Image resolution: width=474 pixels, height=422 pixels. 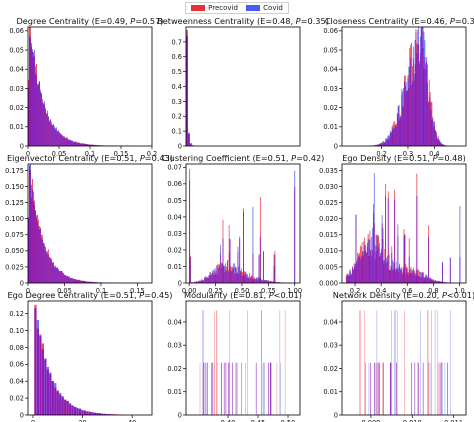 What do you see at coordinates (328, 203) in the screenshot?
I see `y-tick-label: 0.025` at bounding box center [328, 203].